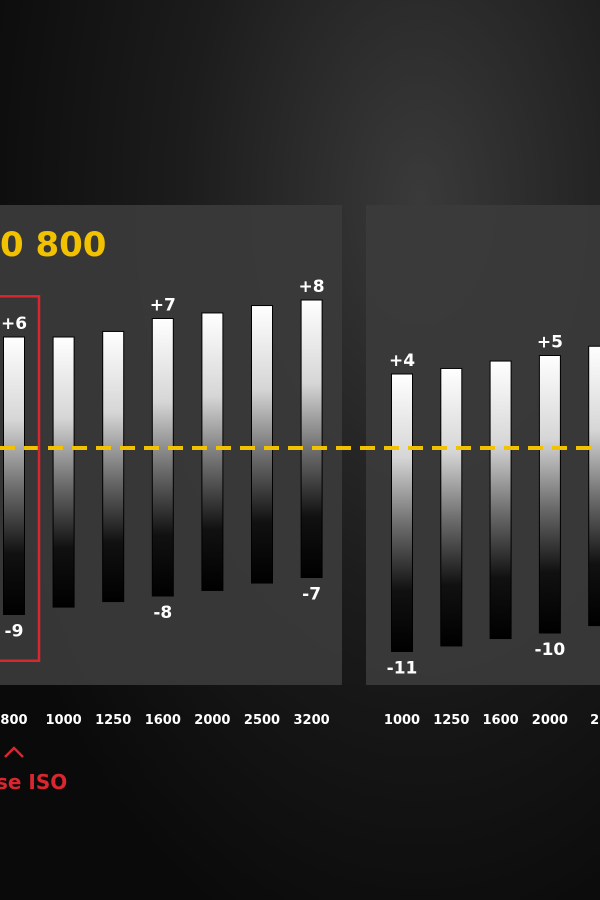 This screenshot has height=900, width=600. Describe the element at coordinates (212, 451) in the screenshot. I see `bar-0-2000` at that location.